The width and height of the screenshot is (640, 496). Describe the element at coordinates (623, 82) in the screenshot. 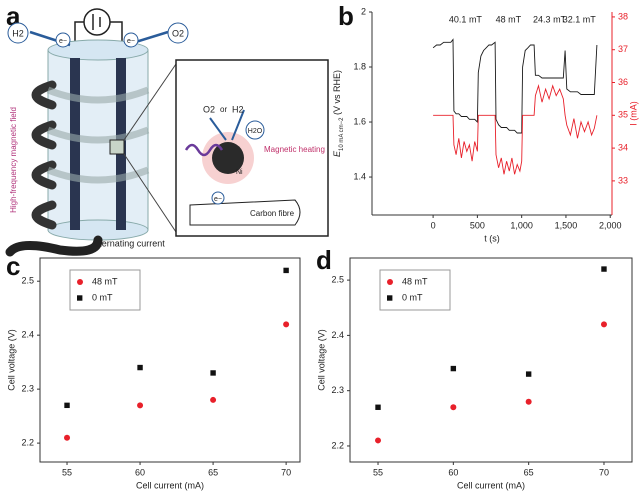

I see `y2-tick-label: 36` at that location.